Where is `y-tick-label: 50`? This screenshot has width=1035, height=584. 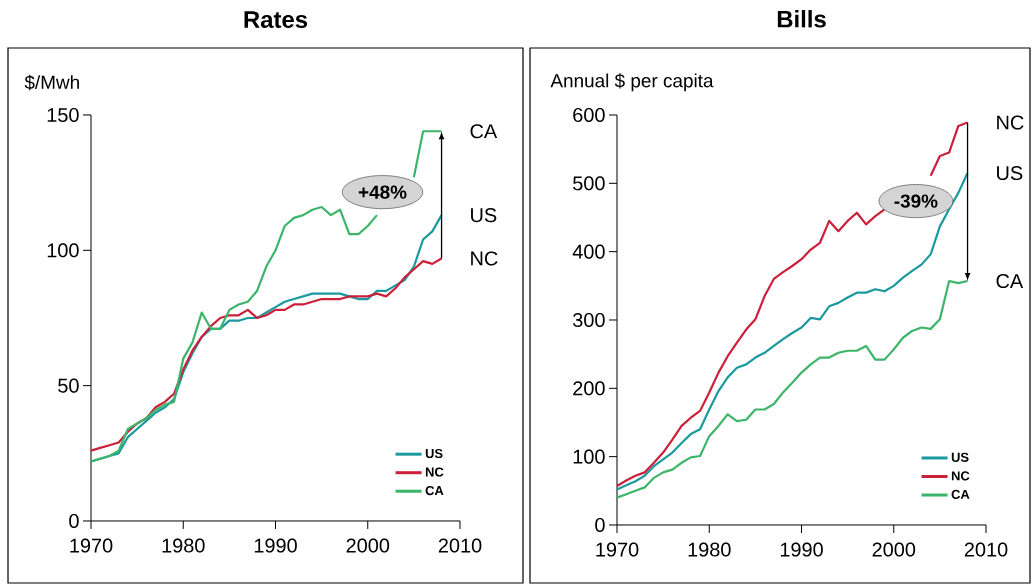 y-tick-label: 50 is located at coordinates (68, 385).